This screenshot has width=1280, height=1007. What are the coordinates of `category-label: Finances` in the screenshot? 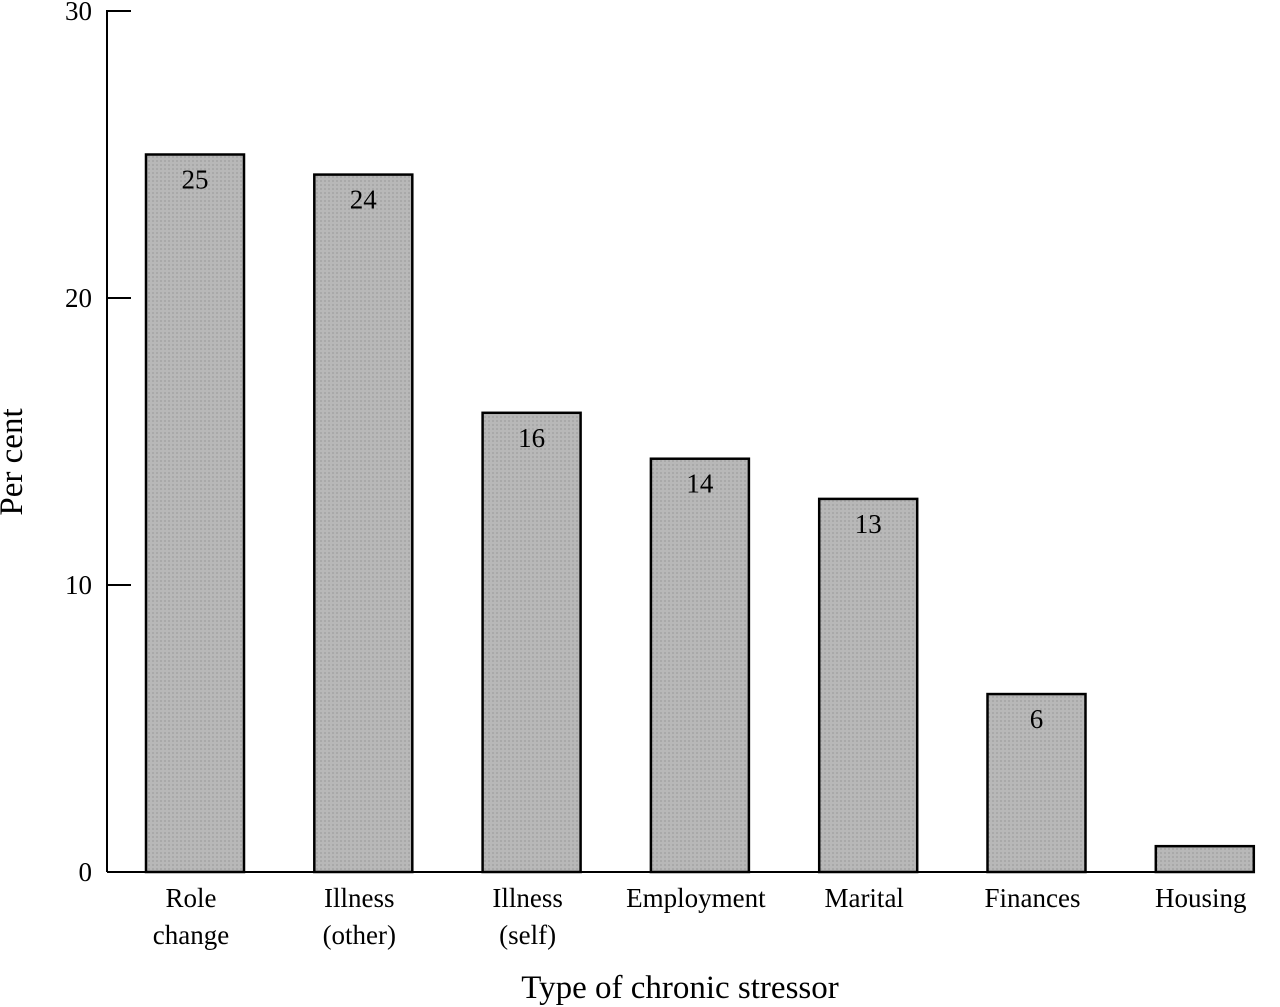 It's located at (1033, 898).